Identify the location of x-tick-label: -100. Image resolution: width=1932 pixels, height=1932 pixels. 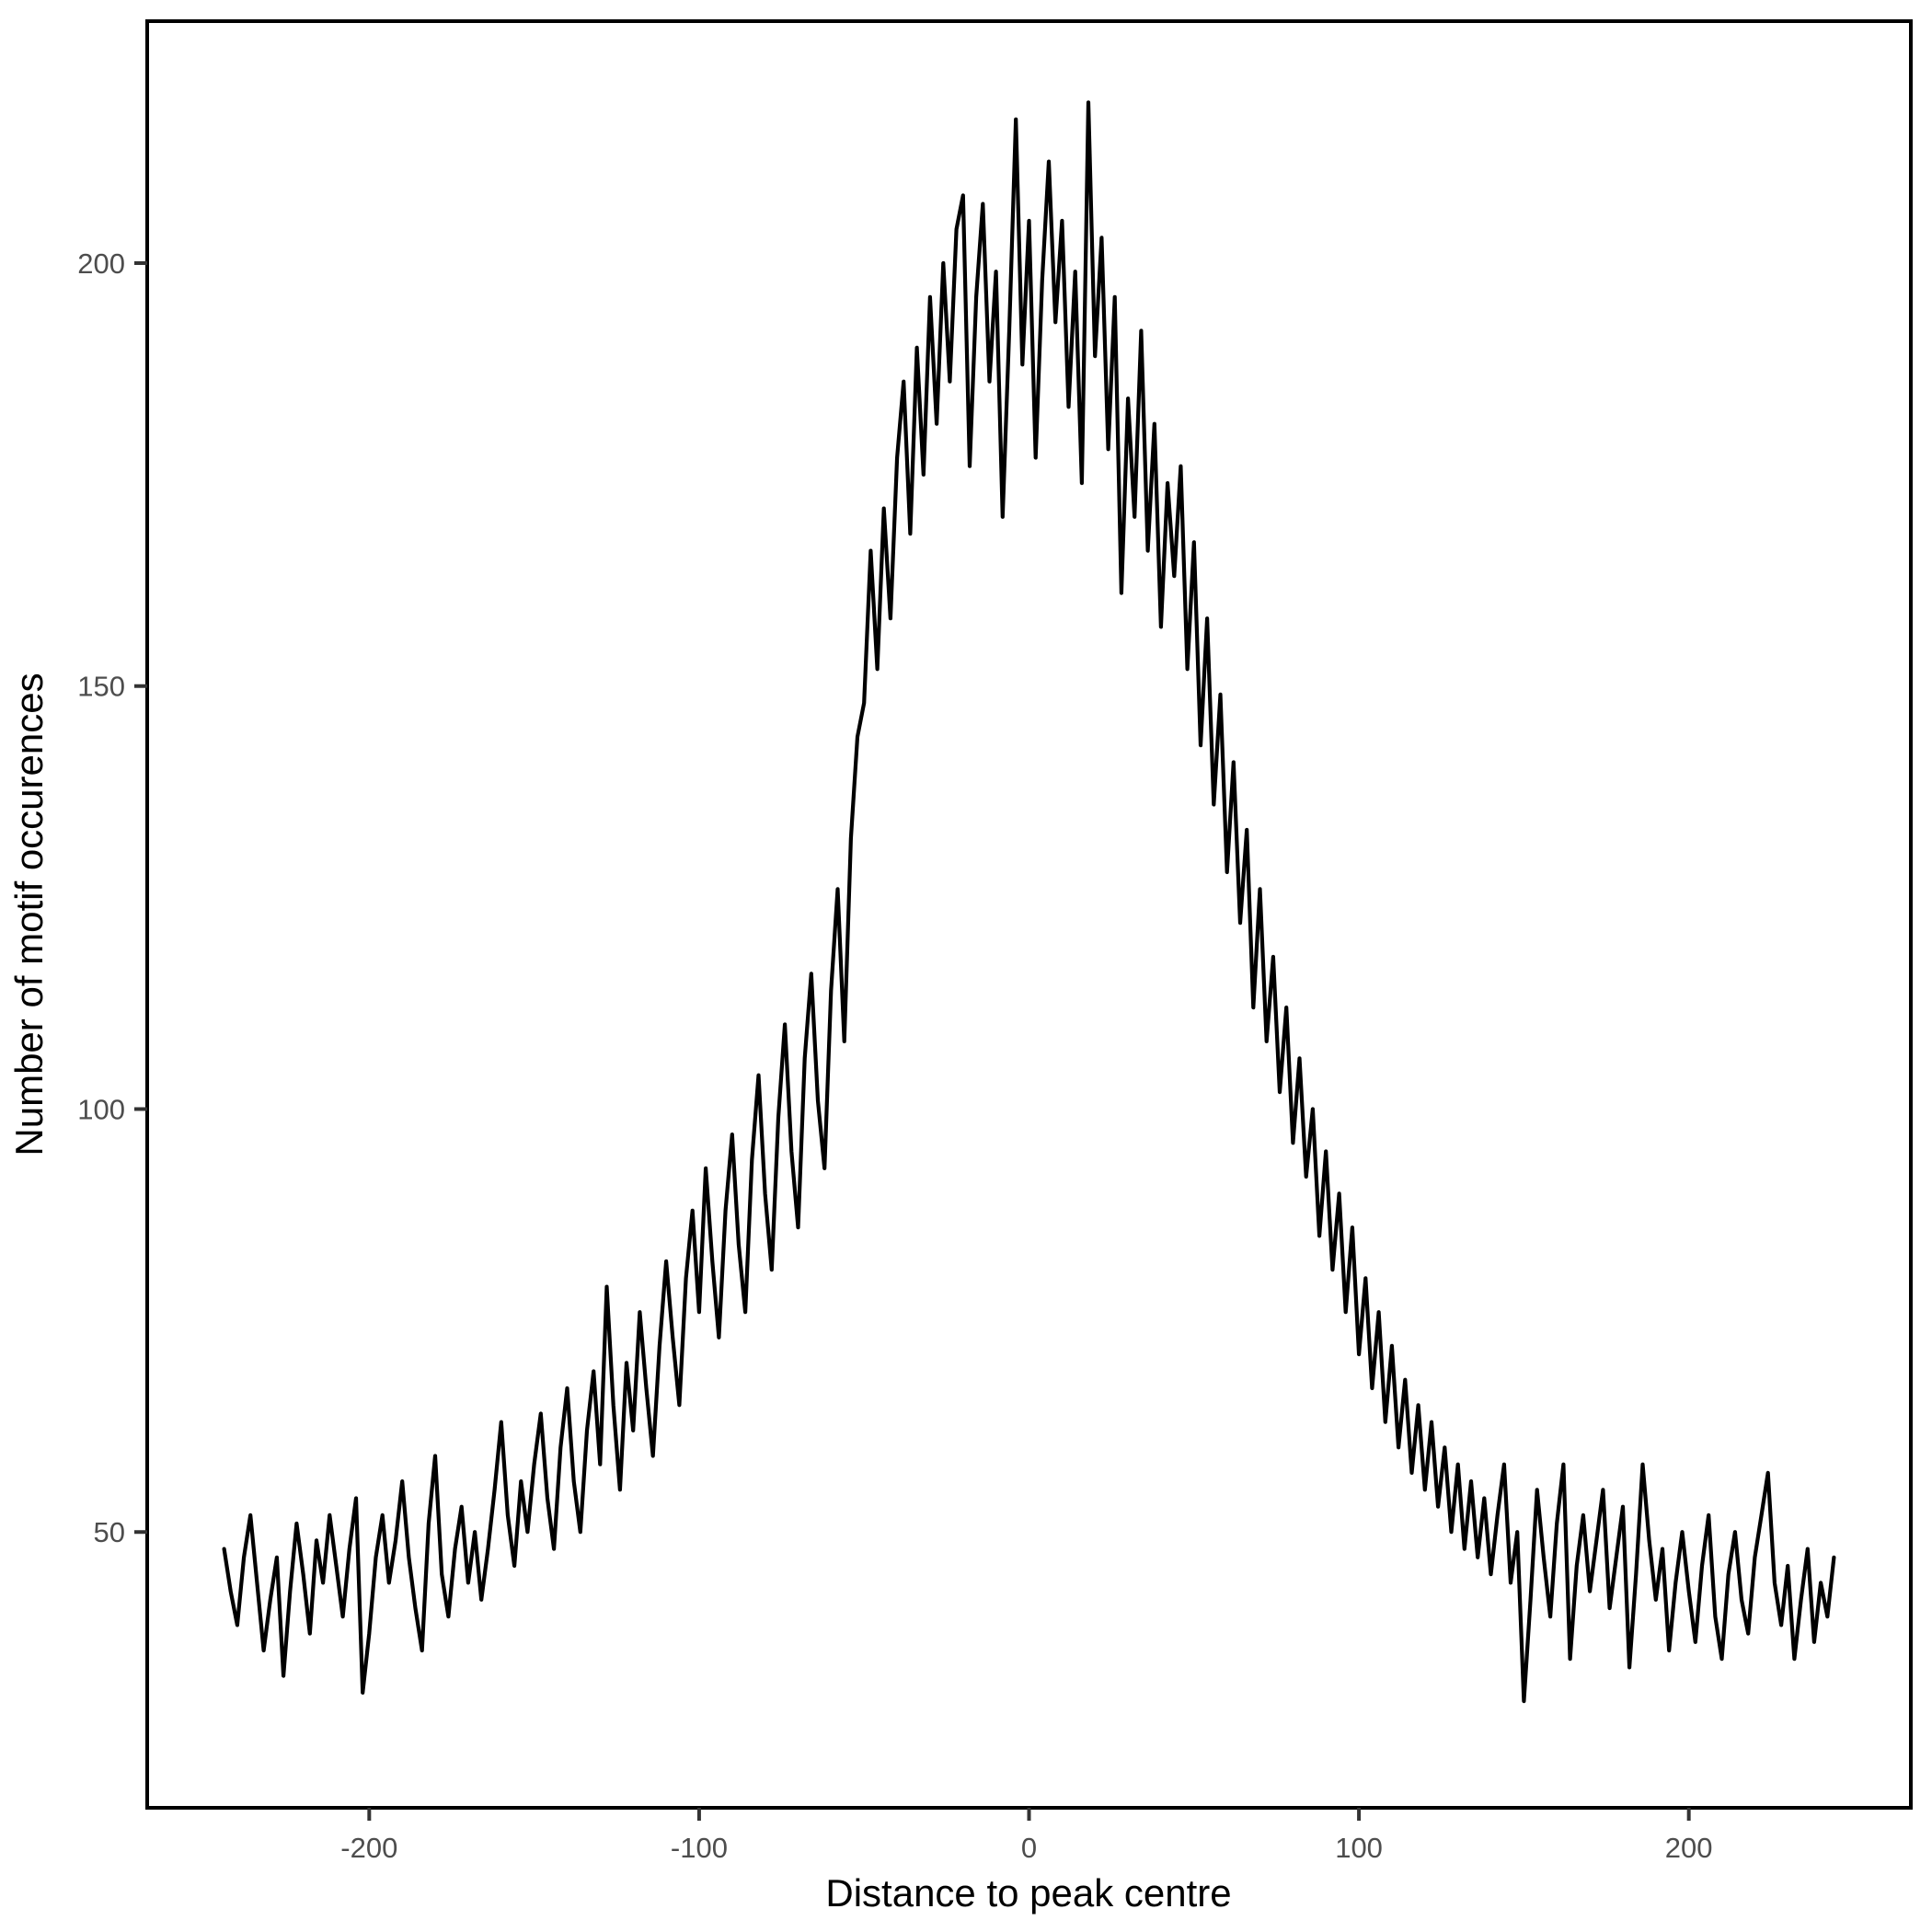
(699, 1848).